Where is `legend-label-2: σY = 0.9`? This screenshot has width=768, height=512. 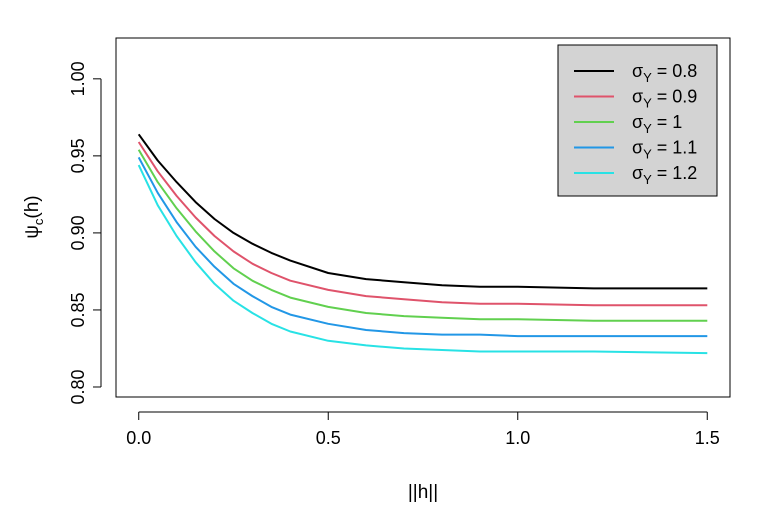
legend-label-2: σY = 0.9 is located at coordinates (664, 99).